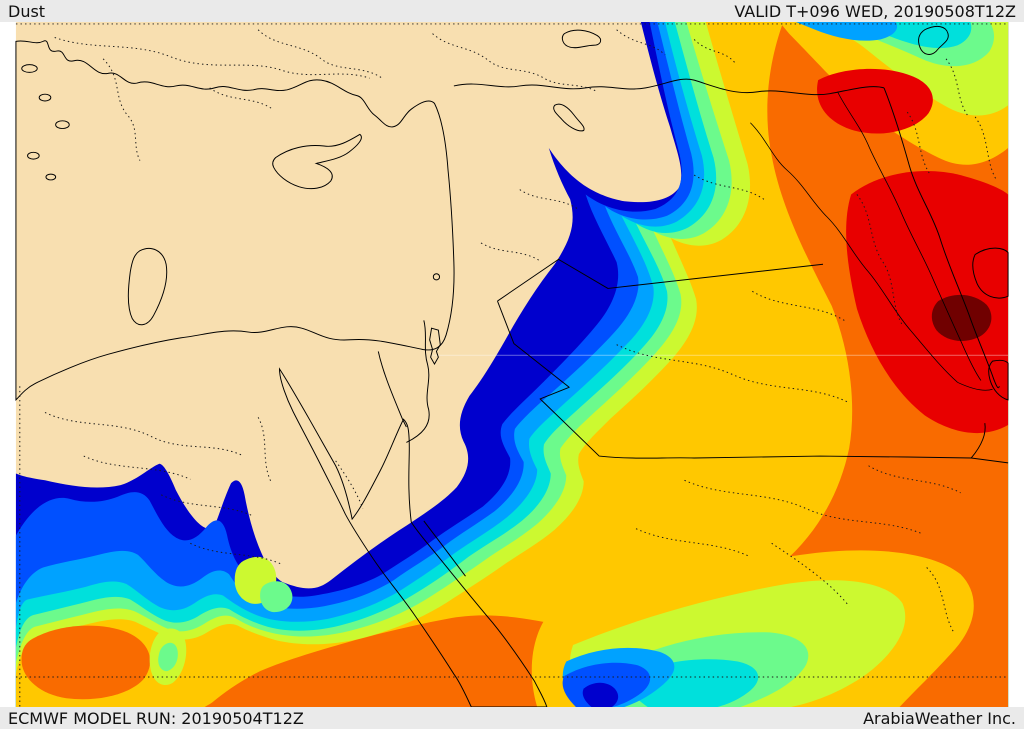  I want to click on header-bar: Dust VALID T+096 WED, 20190508T12Z, so click(512, 11).